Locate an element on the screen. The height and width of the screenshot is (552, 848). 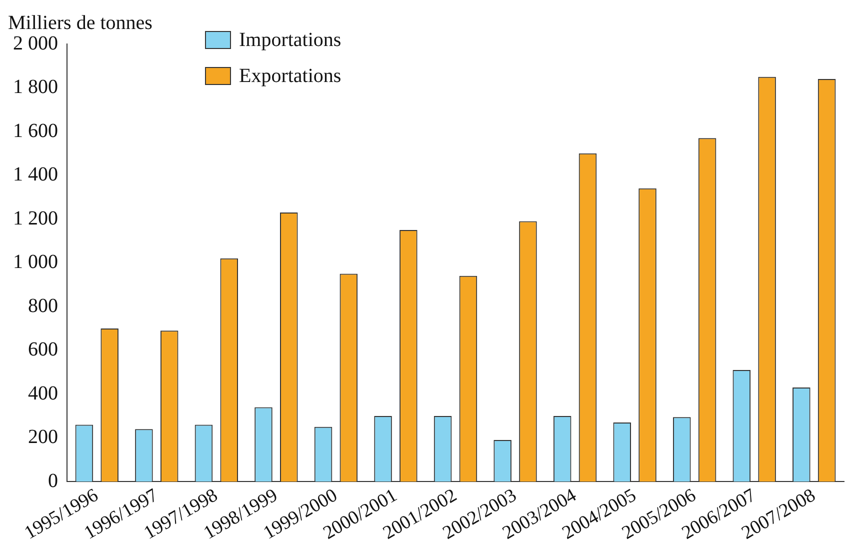
y-tick-label: 400 is located at coordinates (43, 393).